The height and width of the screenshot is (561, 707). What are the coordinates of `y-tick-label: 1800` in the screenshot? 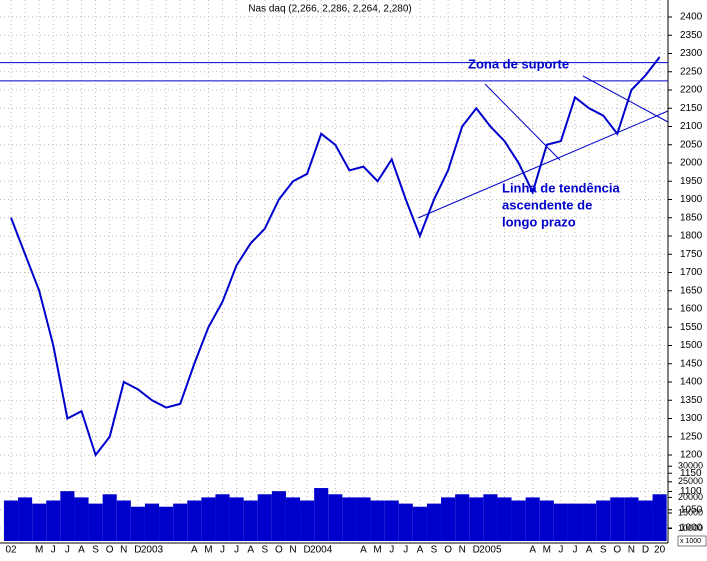 It's located at (691, 236).